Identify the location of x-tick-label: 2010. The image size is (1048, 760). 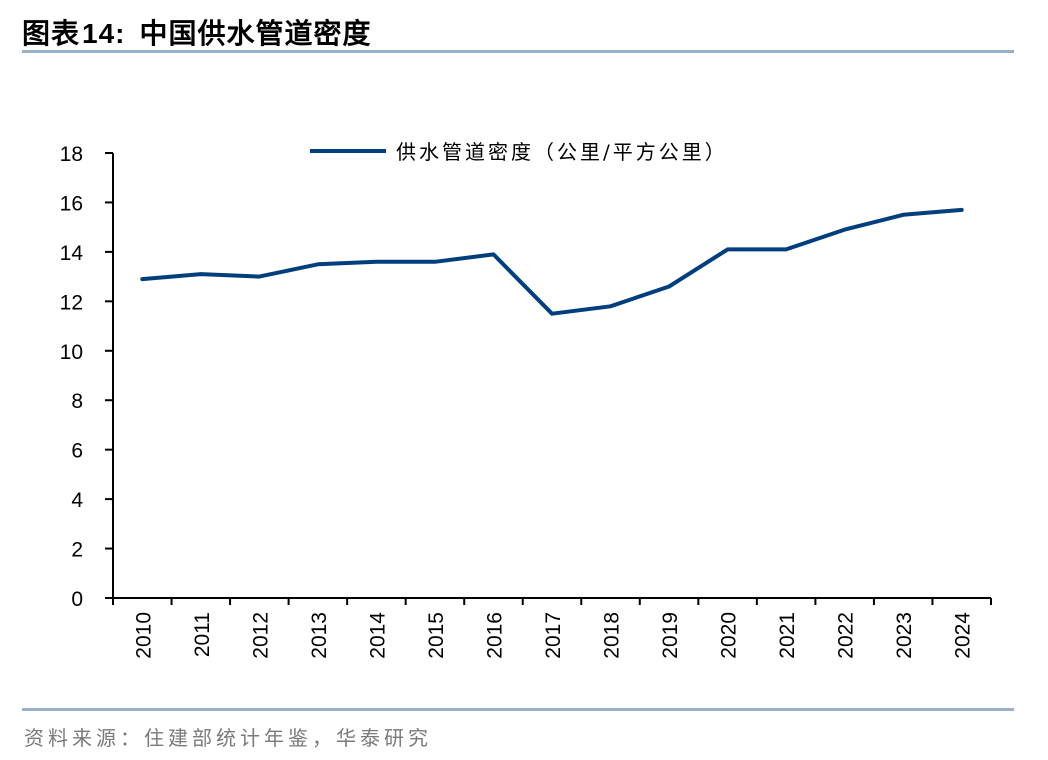
(143, 635).